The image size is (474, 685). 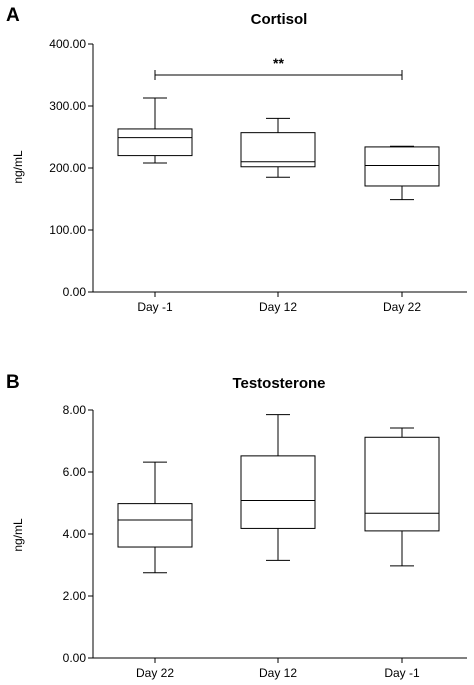 I want to click on y-tick-label: 6.00, so click(x=75, y=472).